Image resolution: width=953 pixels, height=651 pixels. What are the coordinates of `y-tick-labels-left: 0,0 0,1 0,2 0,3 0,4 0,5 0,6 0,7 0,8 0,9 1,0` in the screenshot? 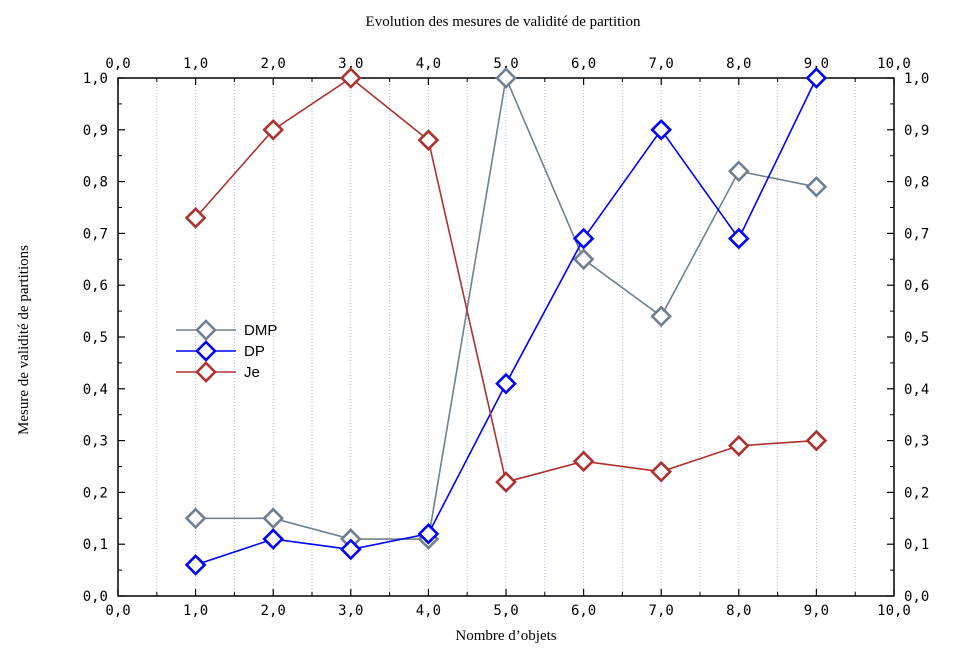 It's located at (95, 338).